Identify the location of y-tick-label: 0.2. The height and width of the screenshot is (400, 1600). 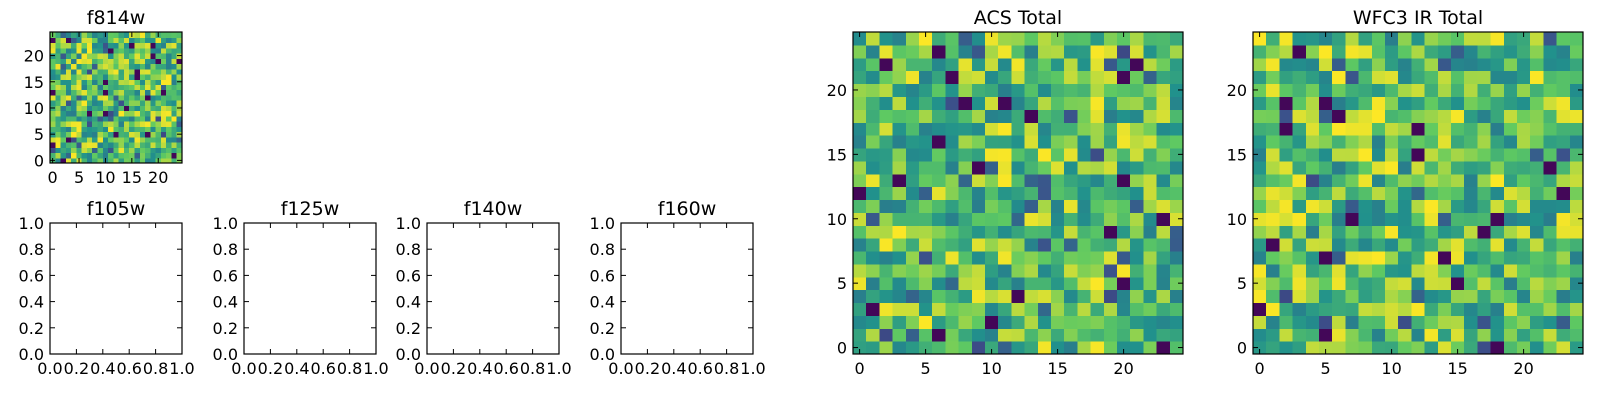
(408, 328).